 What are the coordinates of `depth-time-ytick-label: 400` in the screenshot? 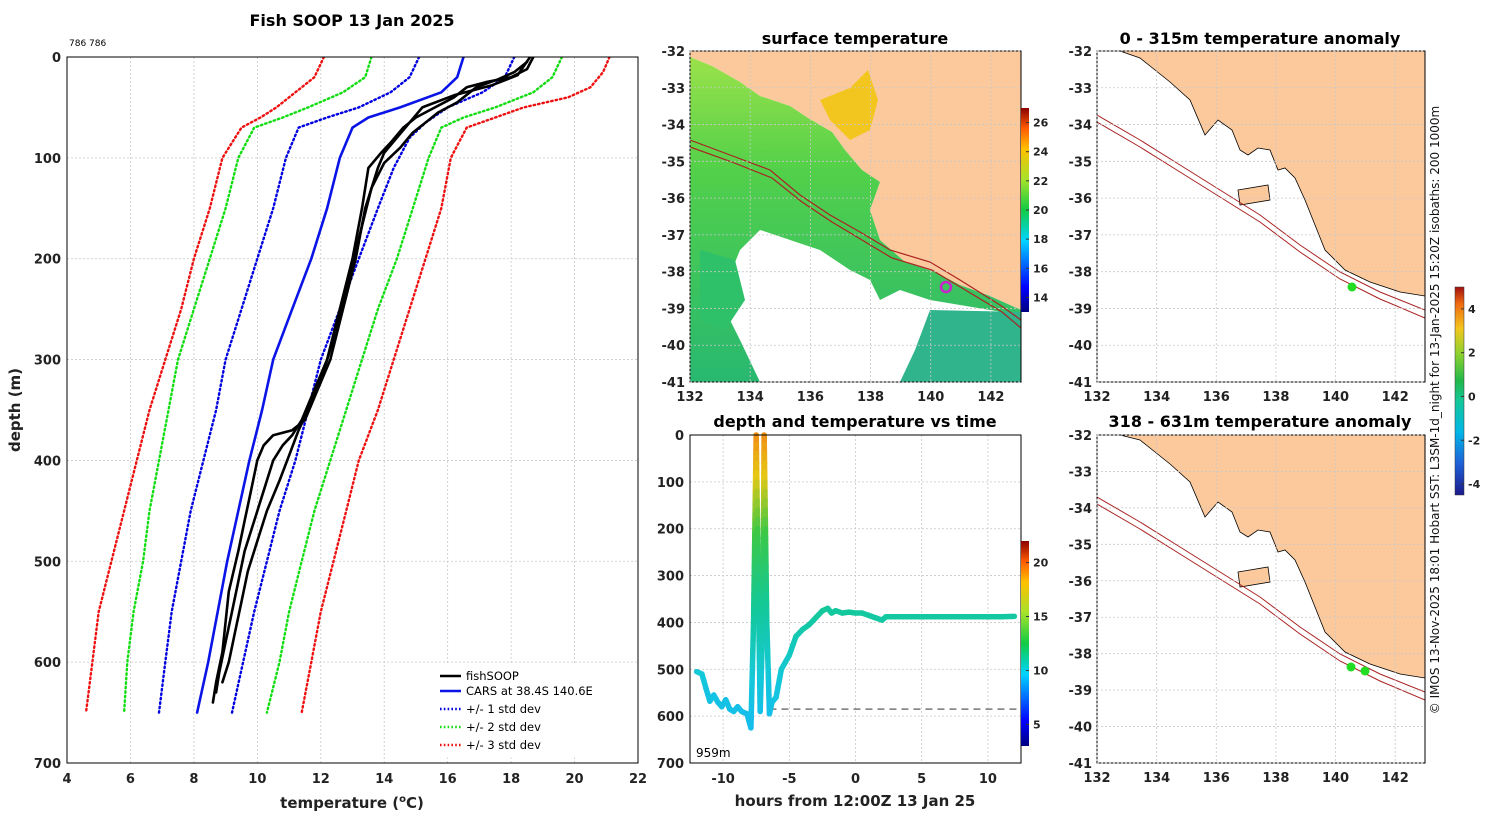 It's located at (670, 623).